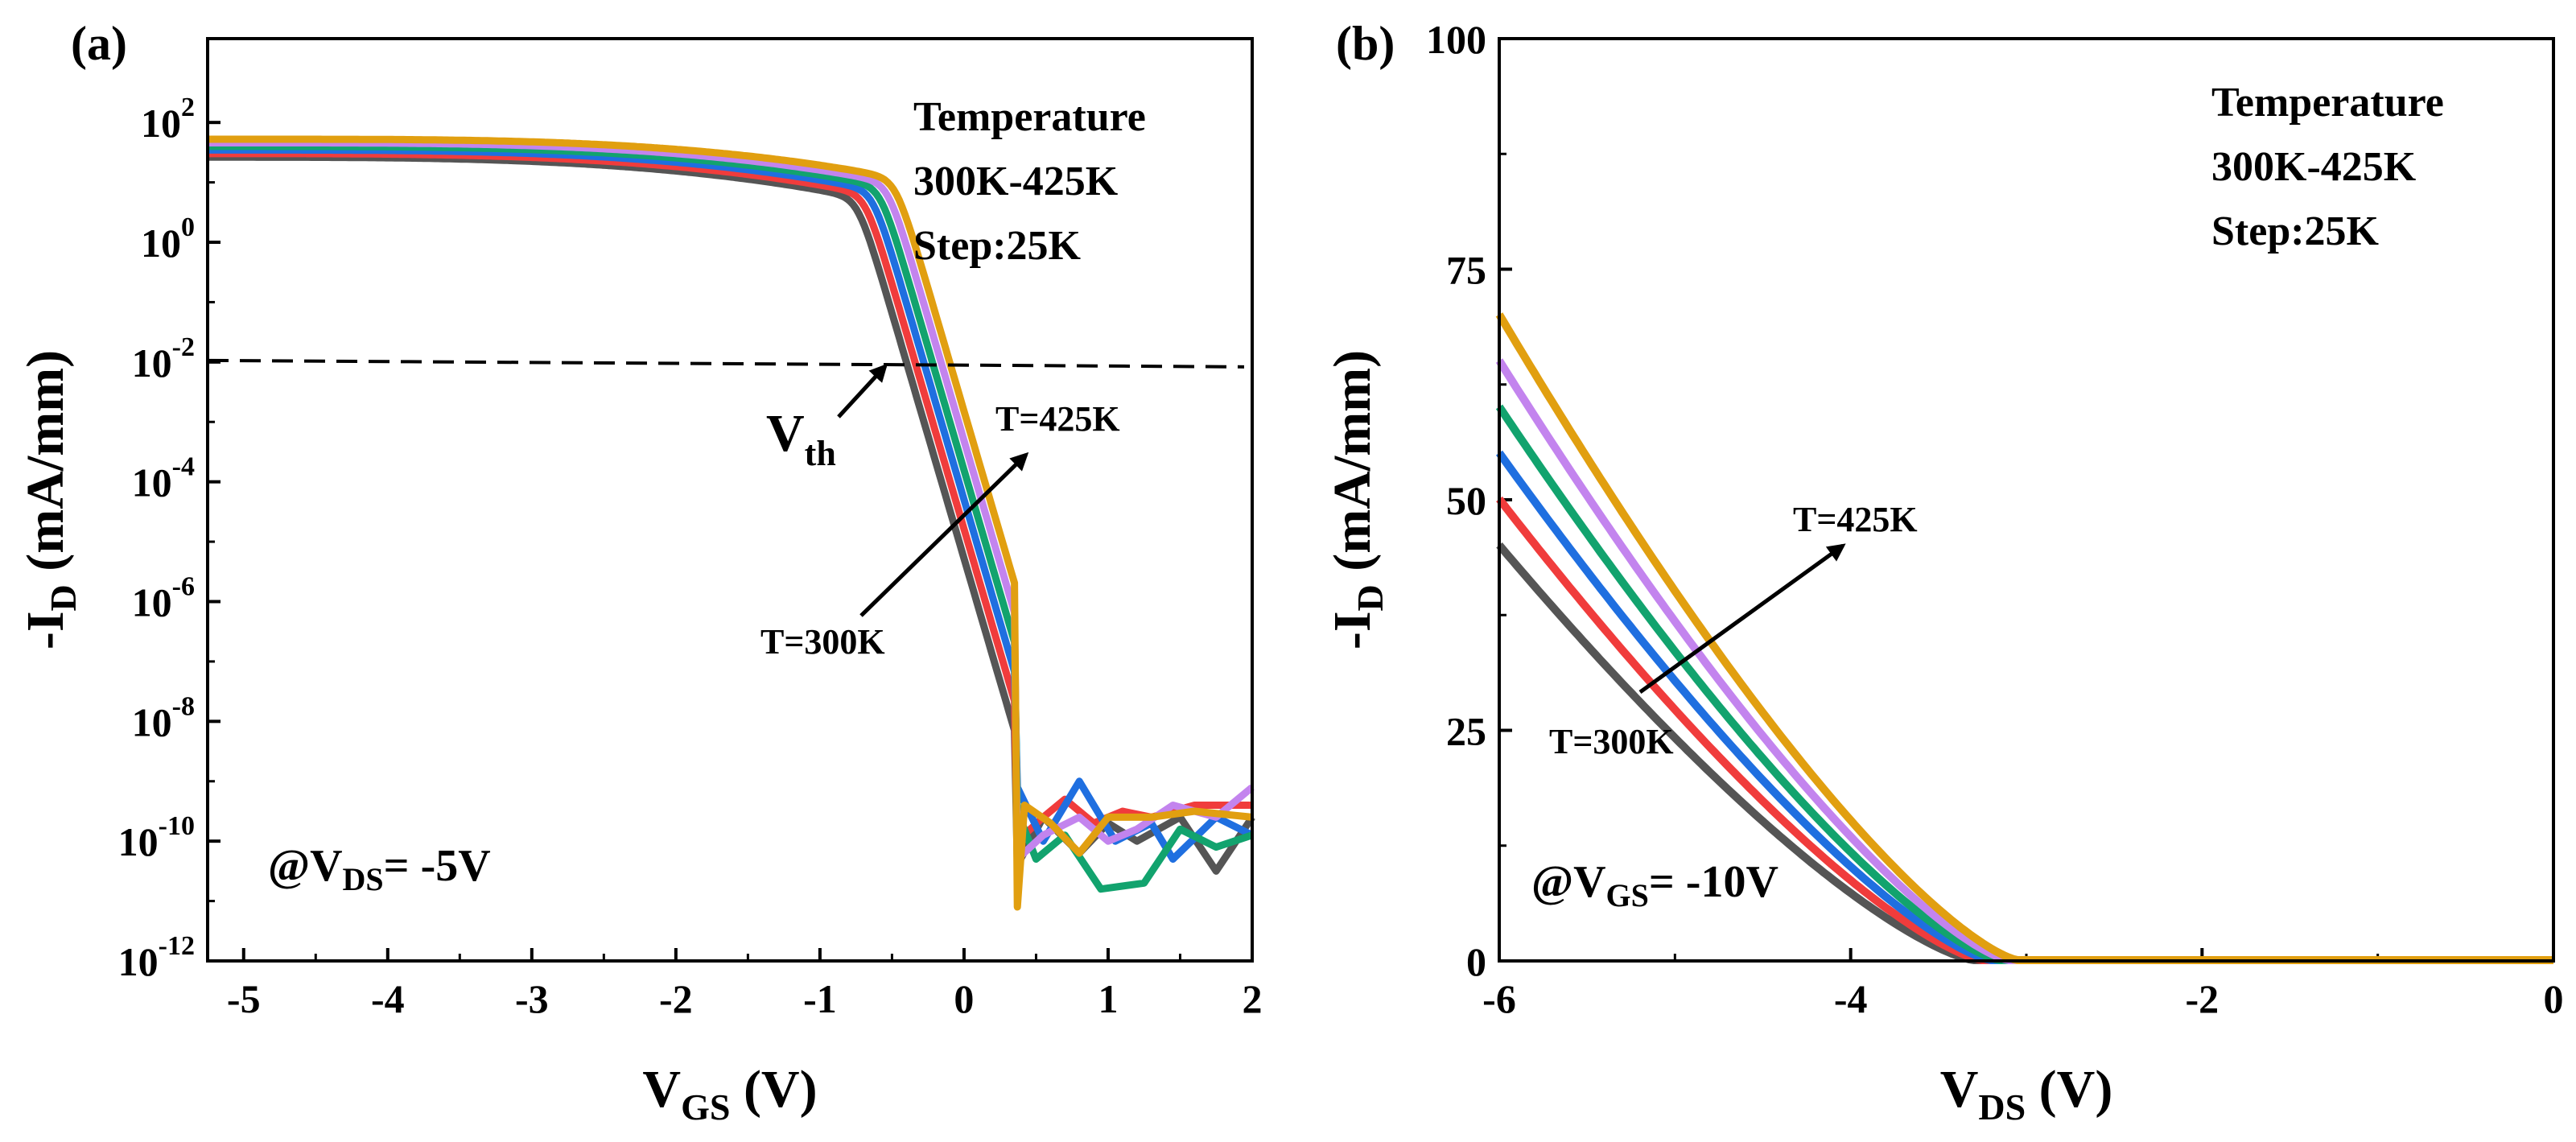 The image size is (2576, 1142). I want to click on panel-a-x-tick-label: -4, so click(388, 999).